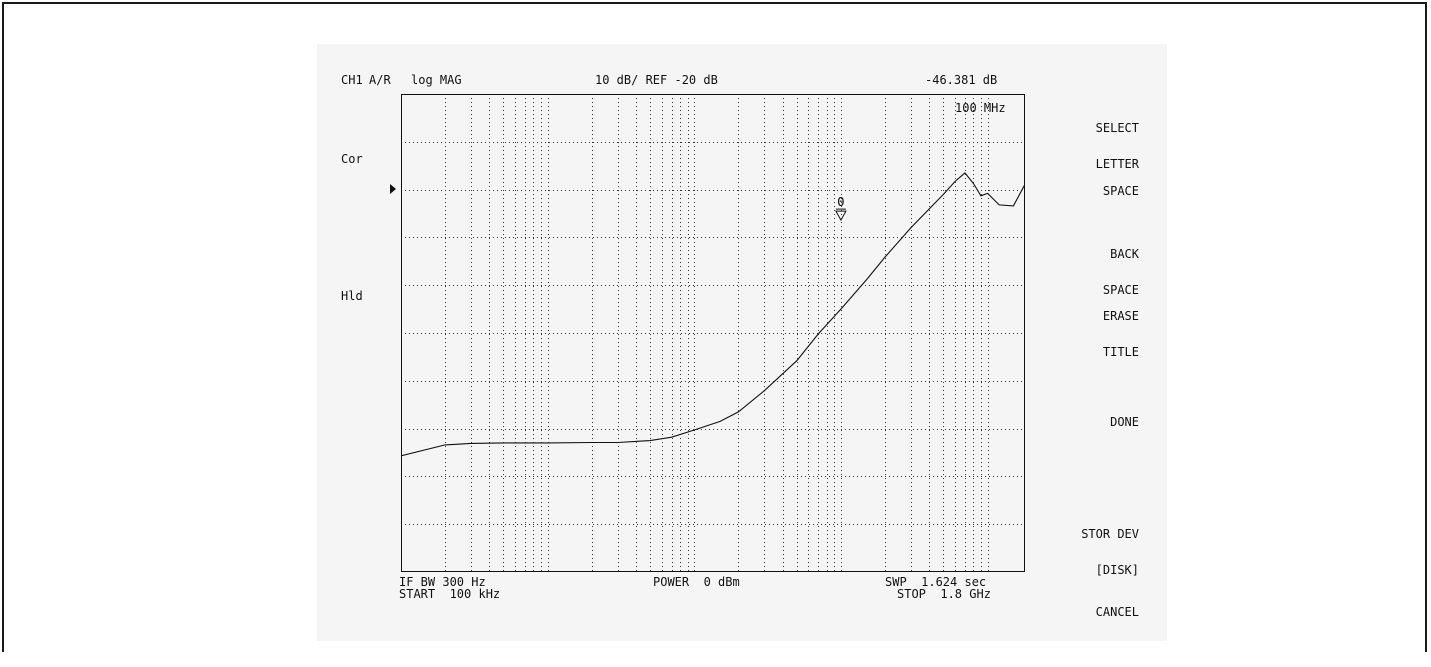 The height and width of the screenshot is (667, 1431). I want to click on stop-frequency-label: STOP 1.8 GHz, so click(944, 594).